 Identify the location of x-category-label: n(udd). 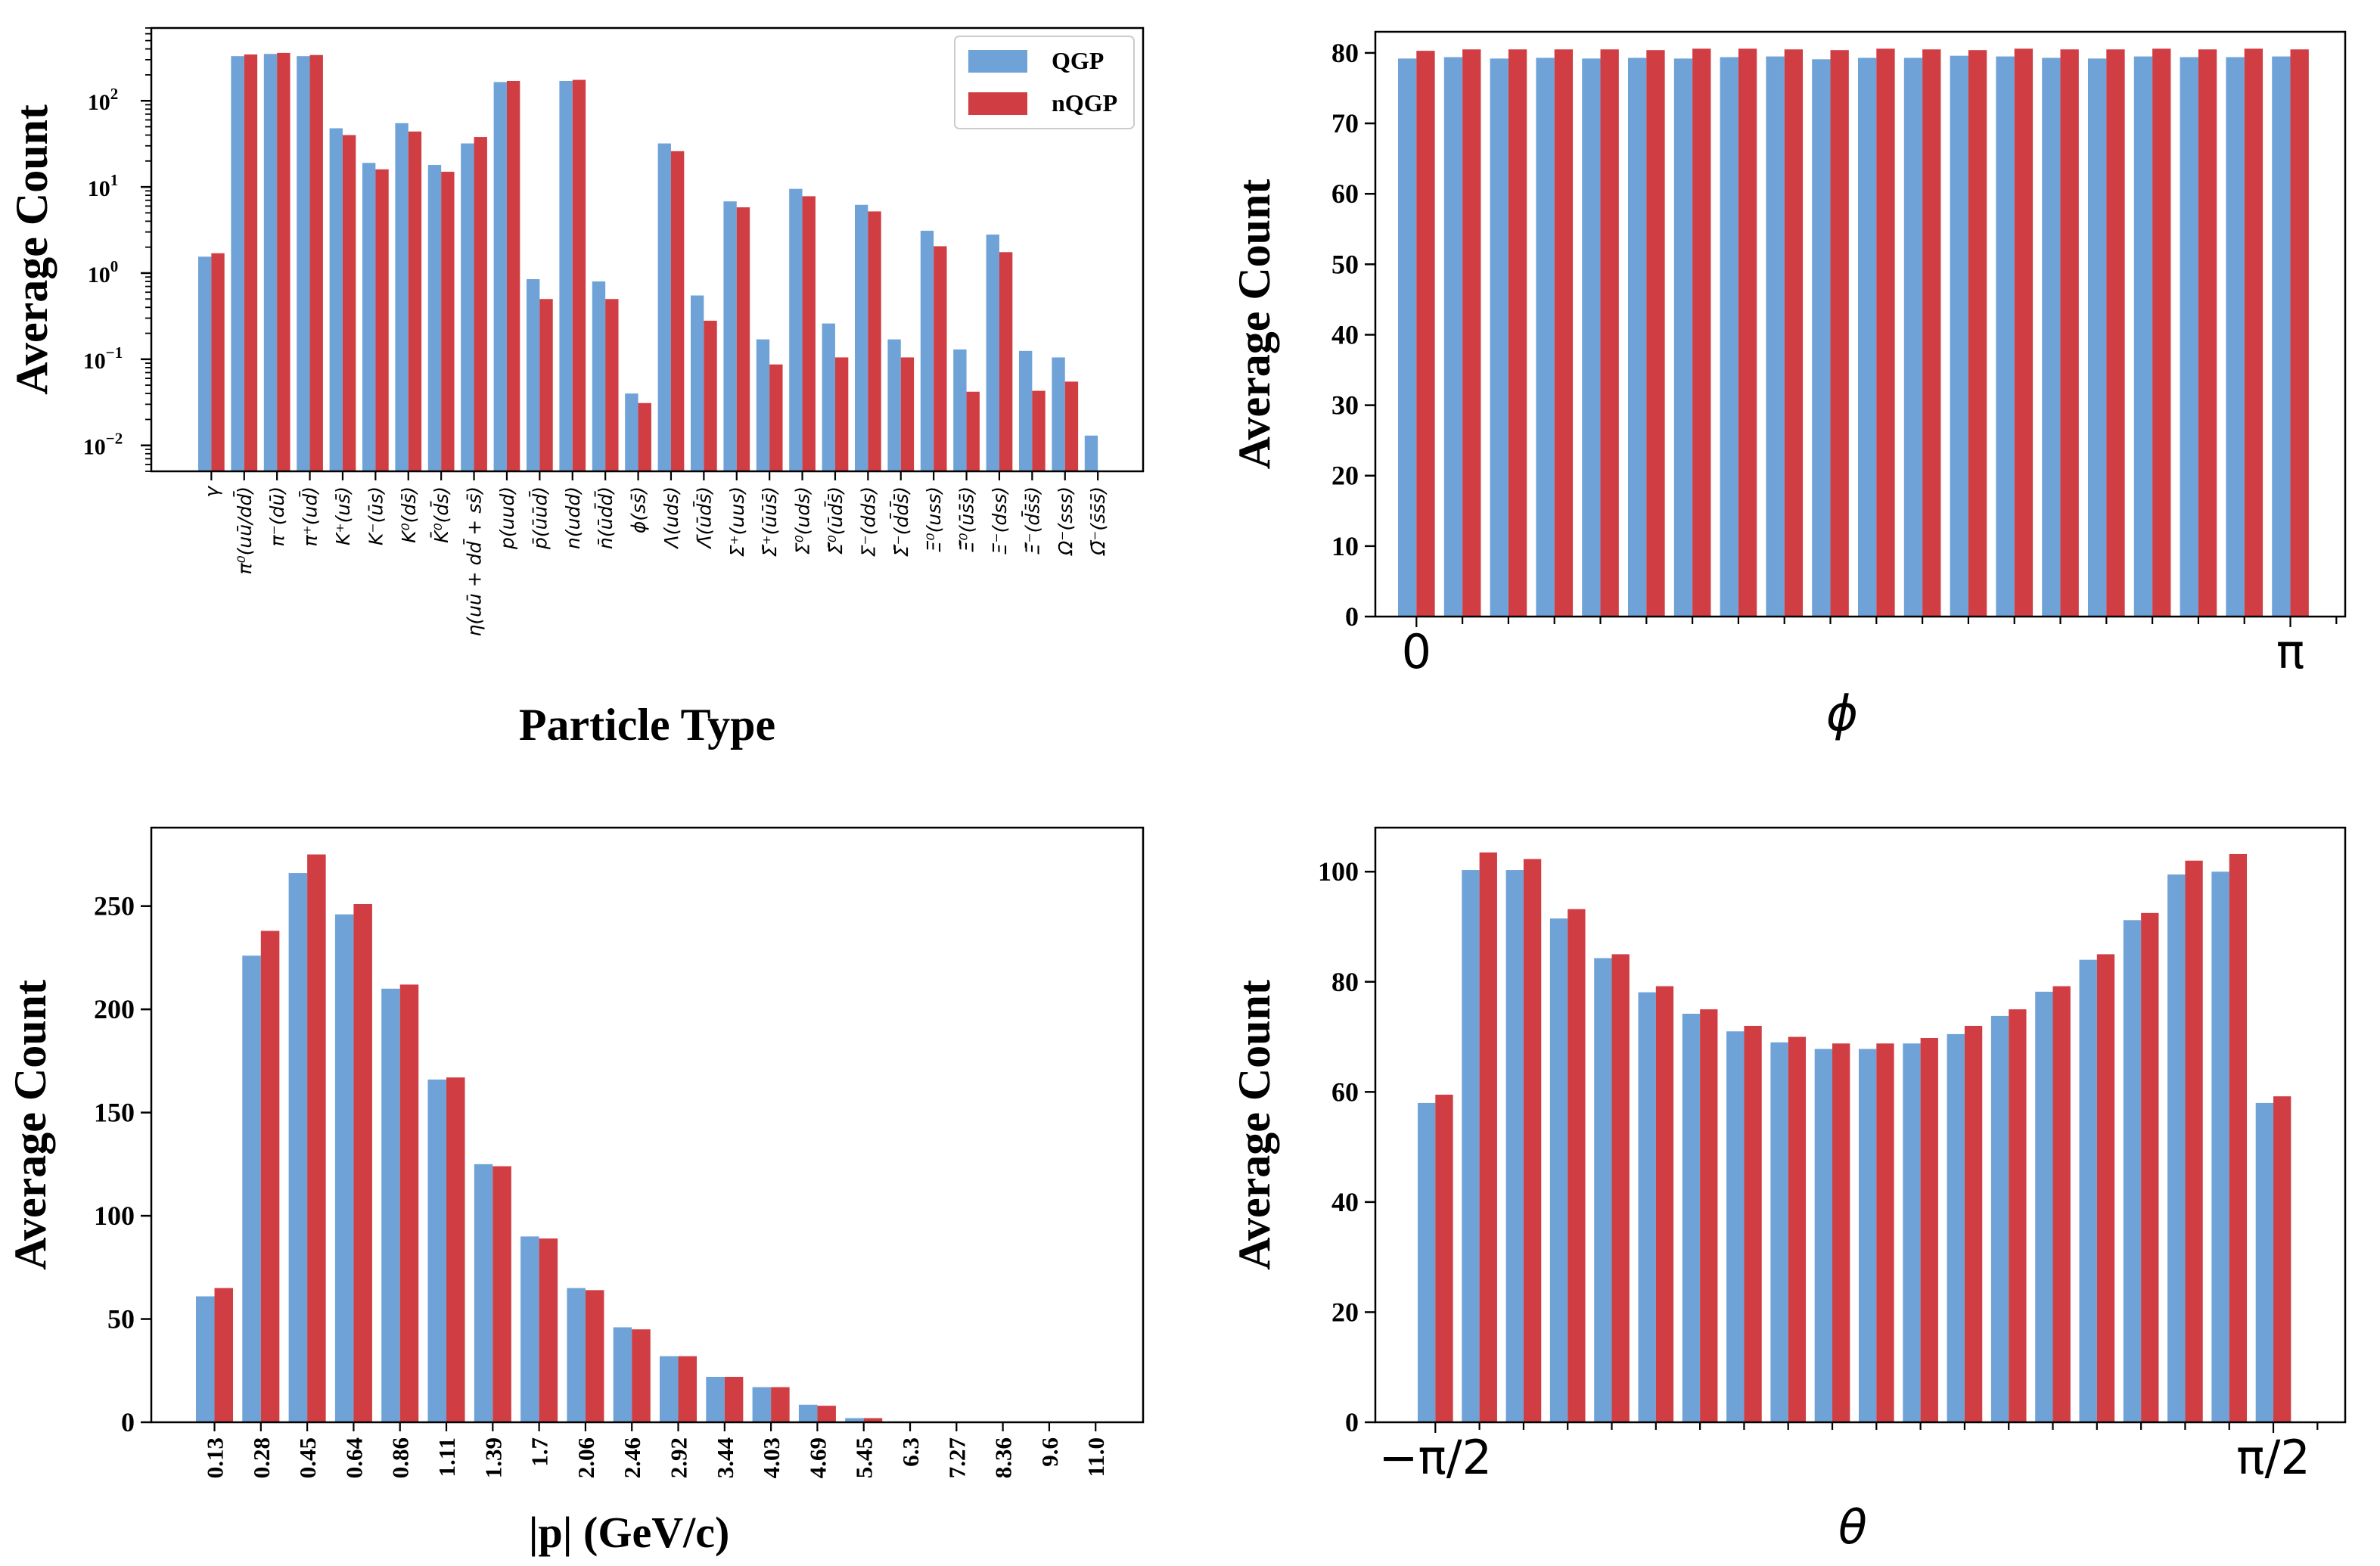
(573, 517).